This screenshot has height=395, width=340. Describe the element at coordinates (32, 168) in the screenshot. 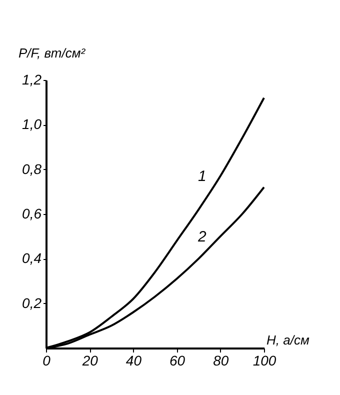

I see `y-tick-label: 0,8` at that location.